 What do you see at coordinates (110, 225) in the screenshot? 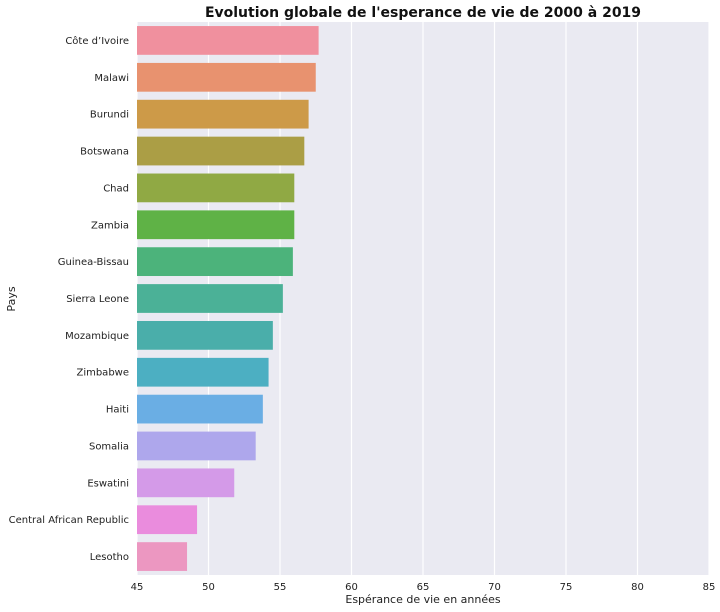
I see `y-tick-label: Zambia` at bounding box center [110, 225].